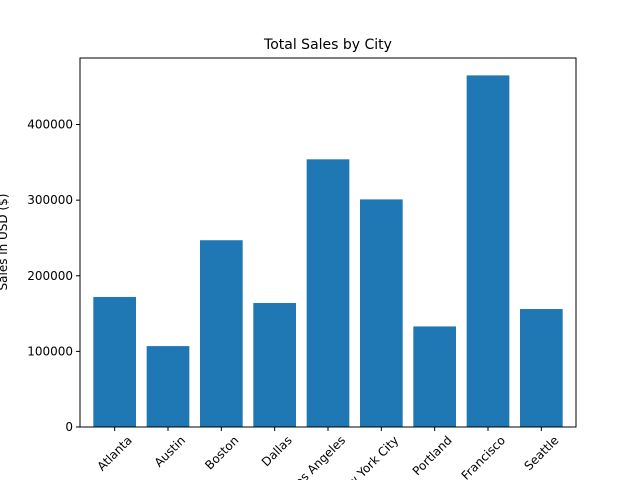 This screenshot has width=640, height=480. I want to click on bar-portland, so click(434, 376).